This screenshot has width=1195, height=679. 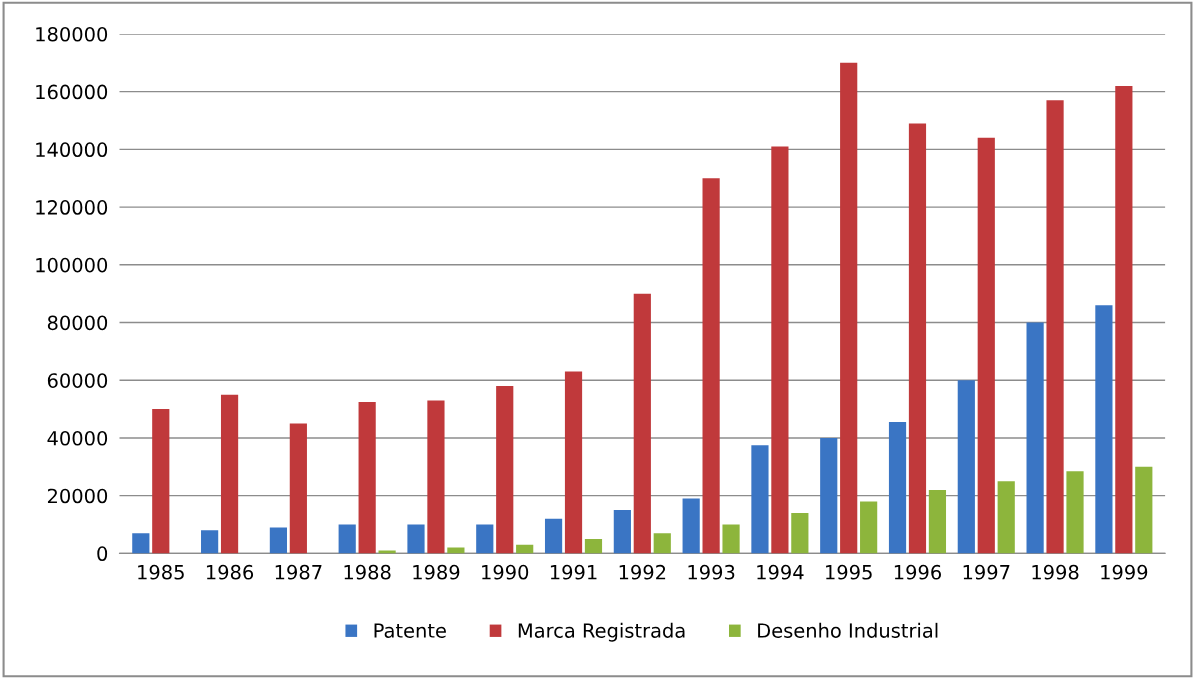 I want to click on x-tick-label: 1995, so click(x=849, y=572).